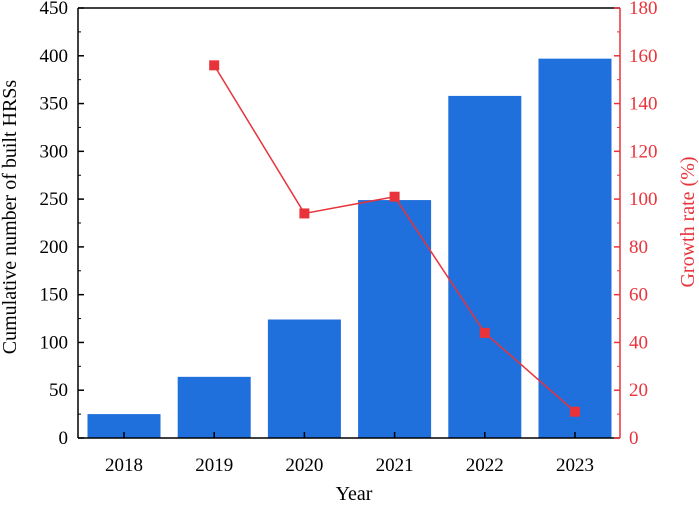 The height and width of the screenshot is (505, 699). What do you see at coordinates (643, 151) in the screenshot?
I see `right-tick-label-120: 120` at bounding box center [643, 151].